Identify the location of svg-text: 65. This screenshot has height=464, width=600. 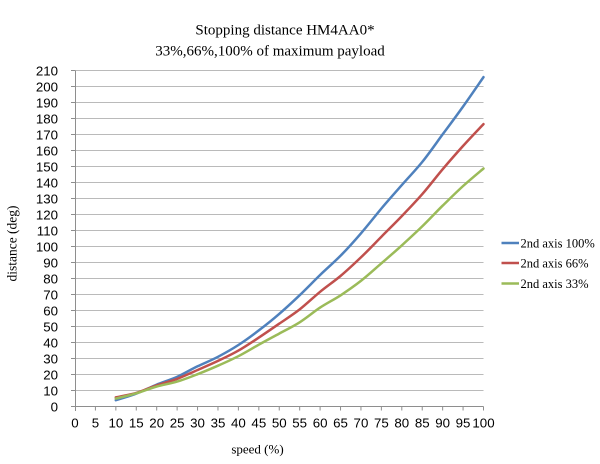
(340, 423).